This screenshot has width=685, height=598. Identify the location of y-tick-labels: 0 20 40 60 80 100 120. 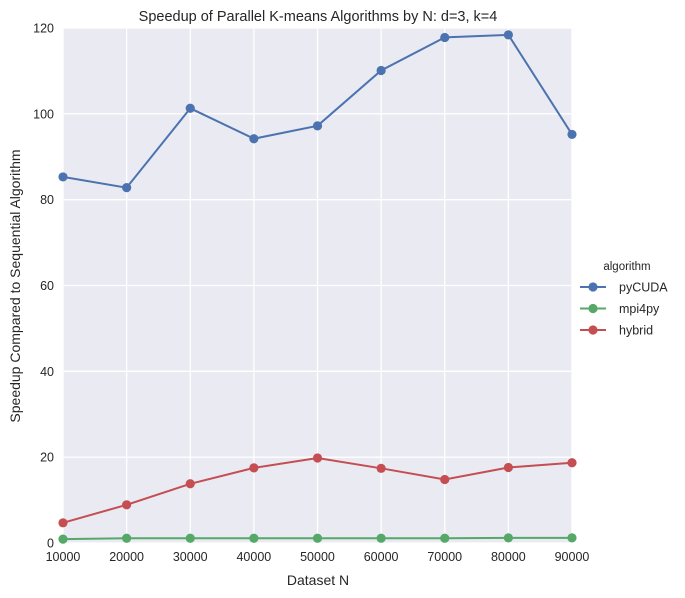
(43, 286).